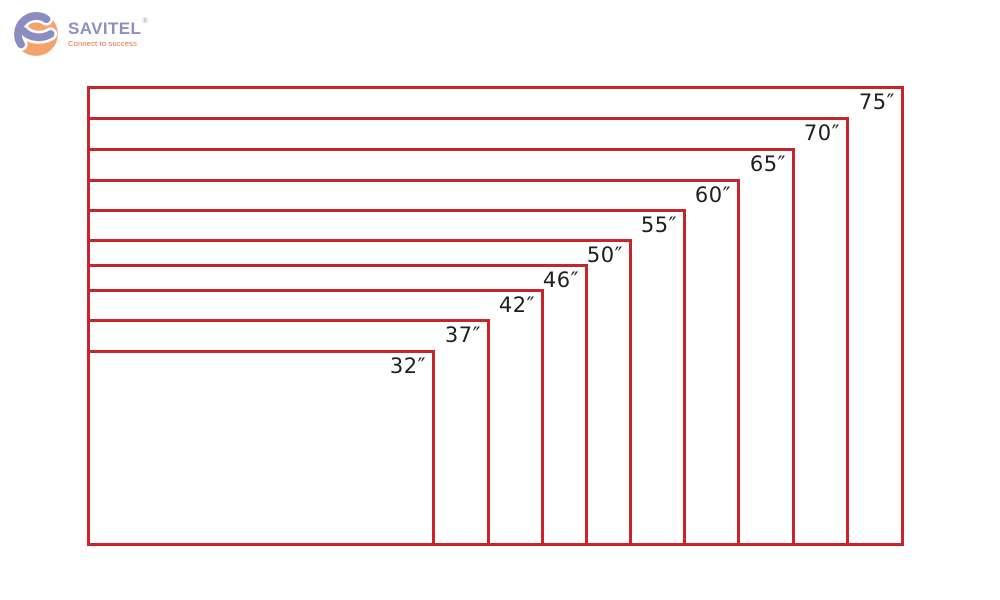  What do you see at coordinates (145, 22) in the screenshot?
I see `registered-mark-icon: ®` at bounding box center [145, 22].